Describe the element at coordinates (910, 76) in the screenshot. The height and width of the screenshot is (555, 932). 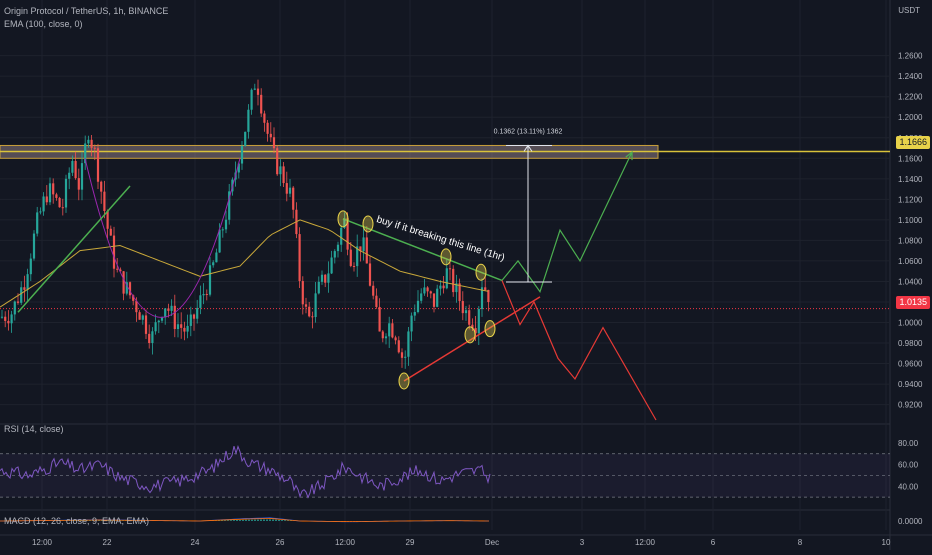
I see `y-tick-label: 1.2400` at that location.